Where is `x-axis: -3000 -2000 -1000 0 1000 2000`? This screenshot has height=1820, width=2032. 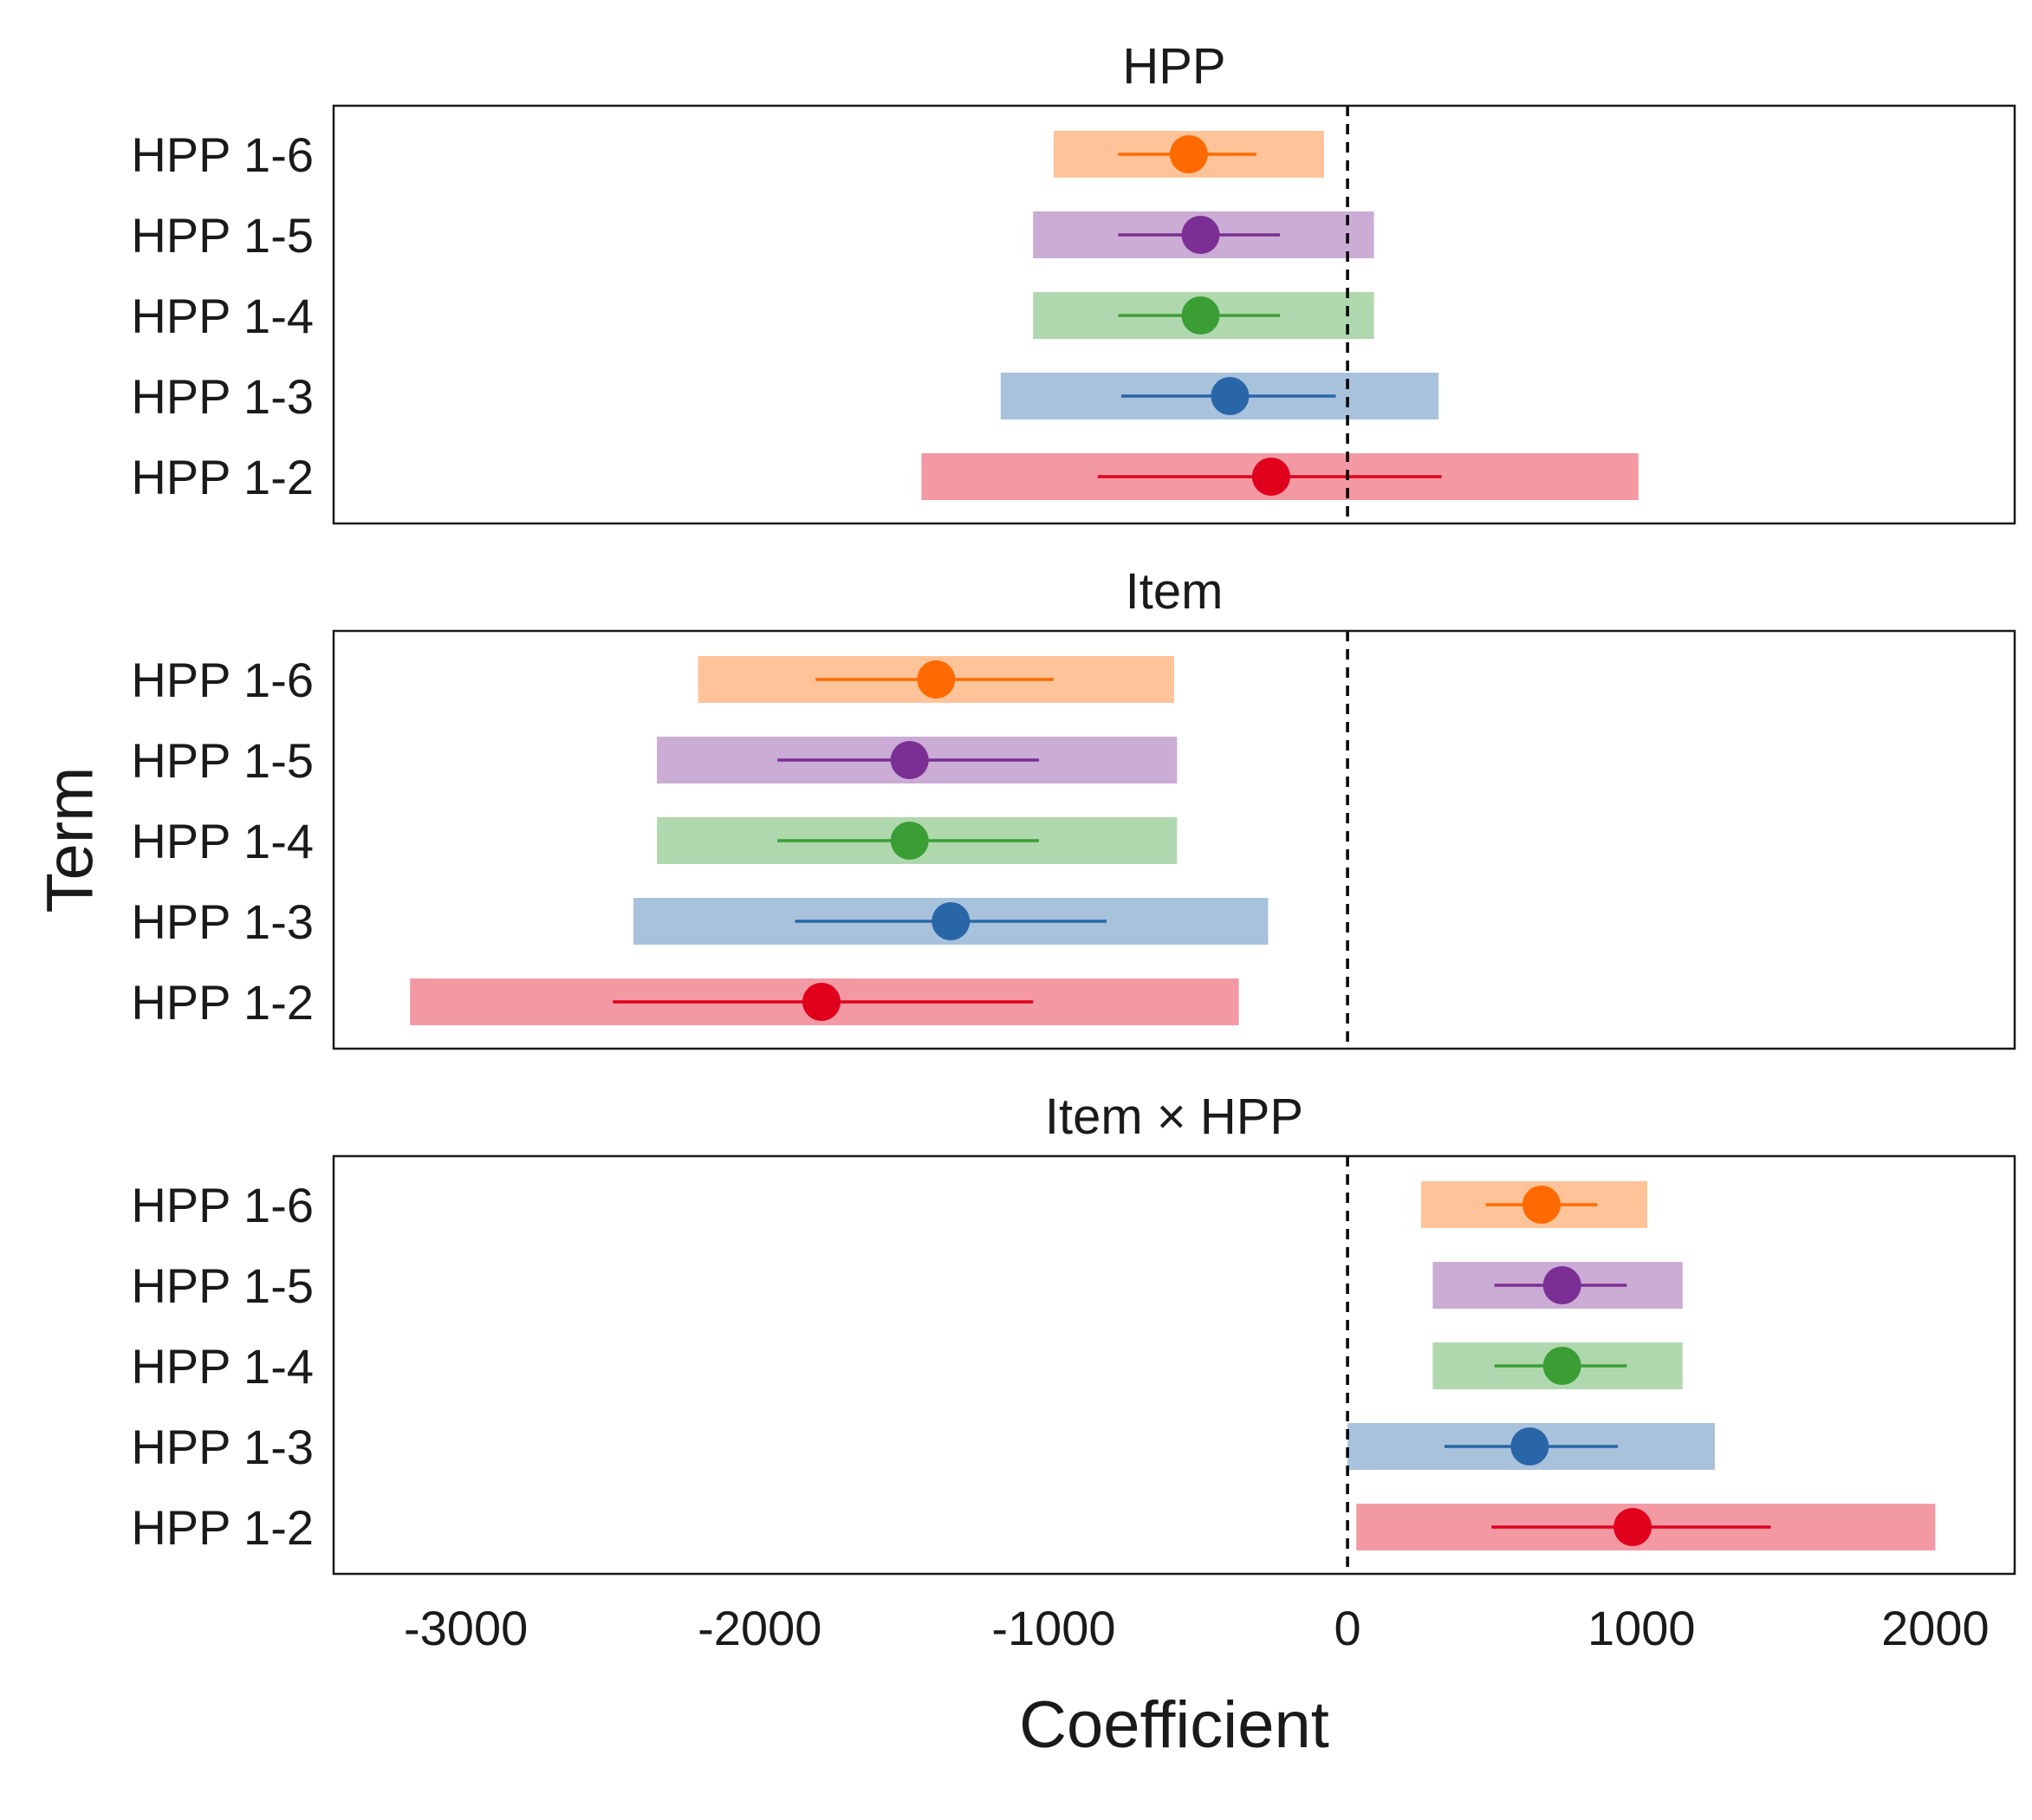
x-axis: -3000 -2000 -1000 0 1000 2000 is located at coordinates (1197, 1628).